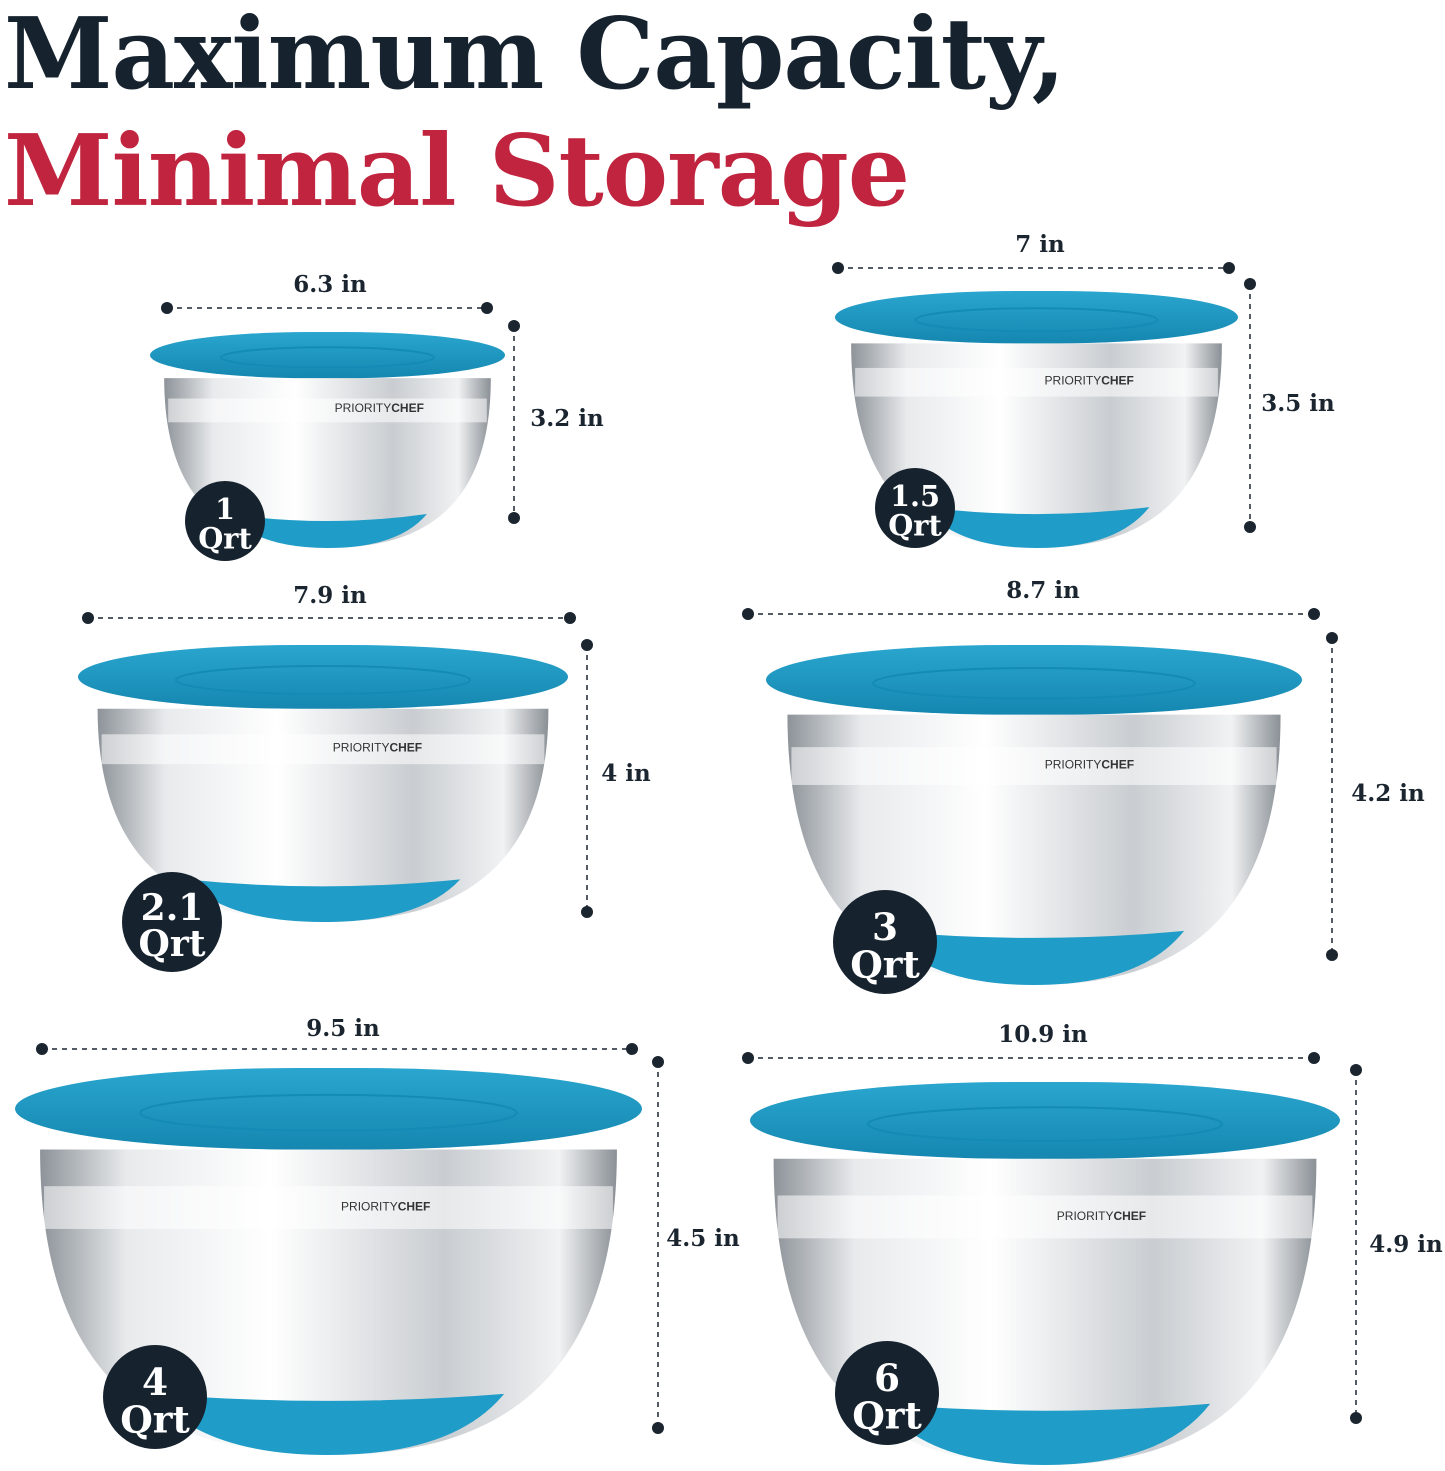 This screenshot has width=1445, height=1471. What do you see at coordinates (172, 908) in the screenshot?
I see `capacity-number: 2.1` at bounding box center [172, 908].